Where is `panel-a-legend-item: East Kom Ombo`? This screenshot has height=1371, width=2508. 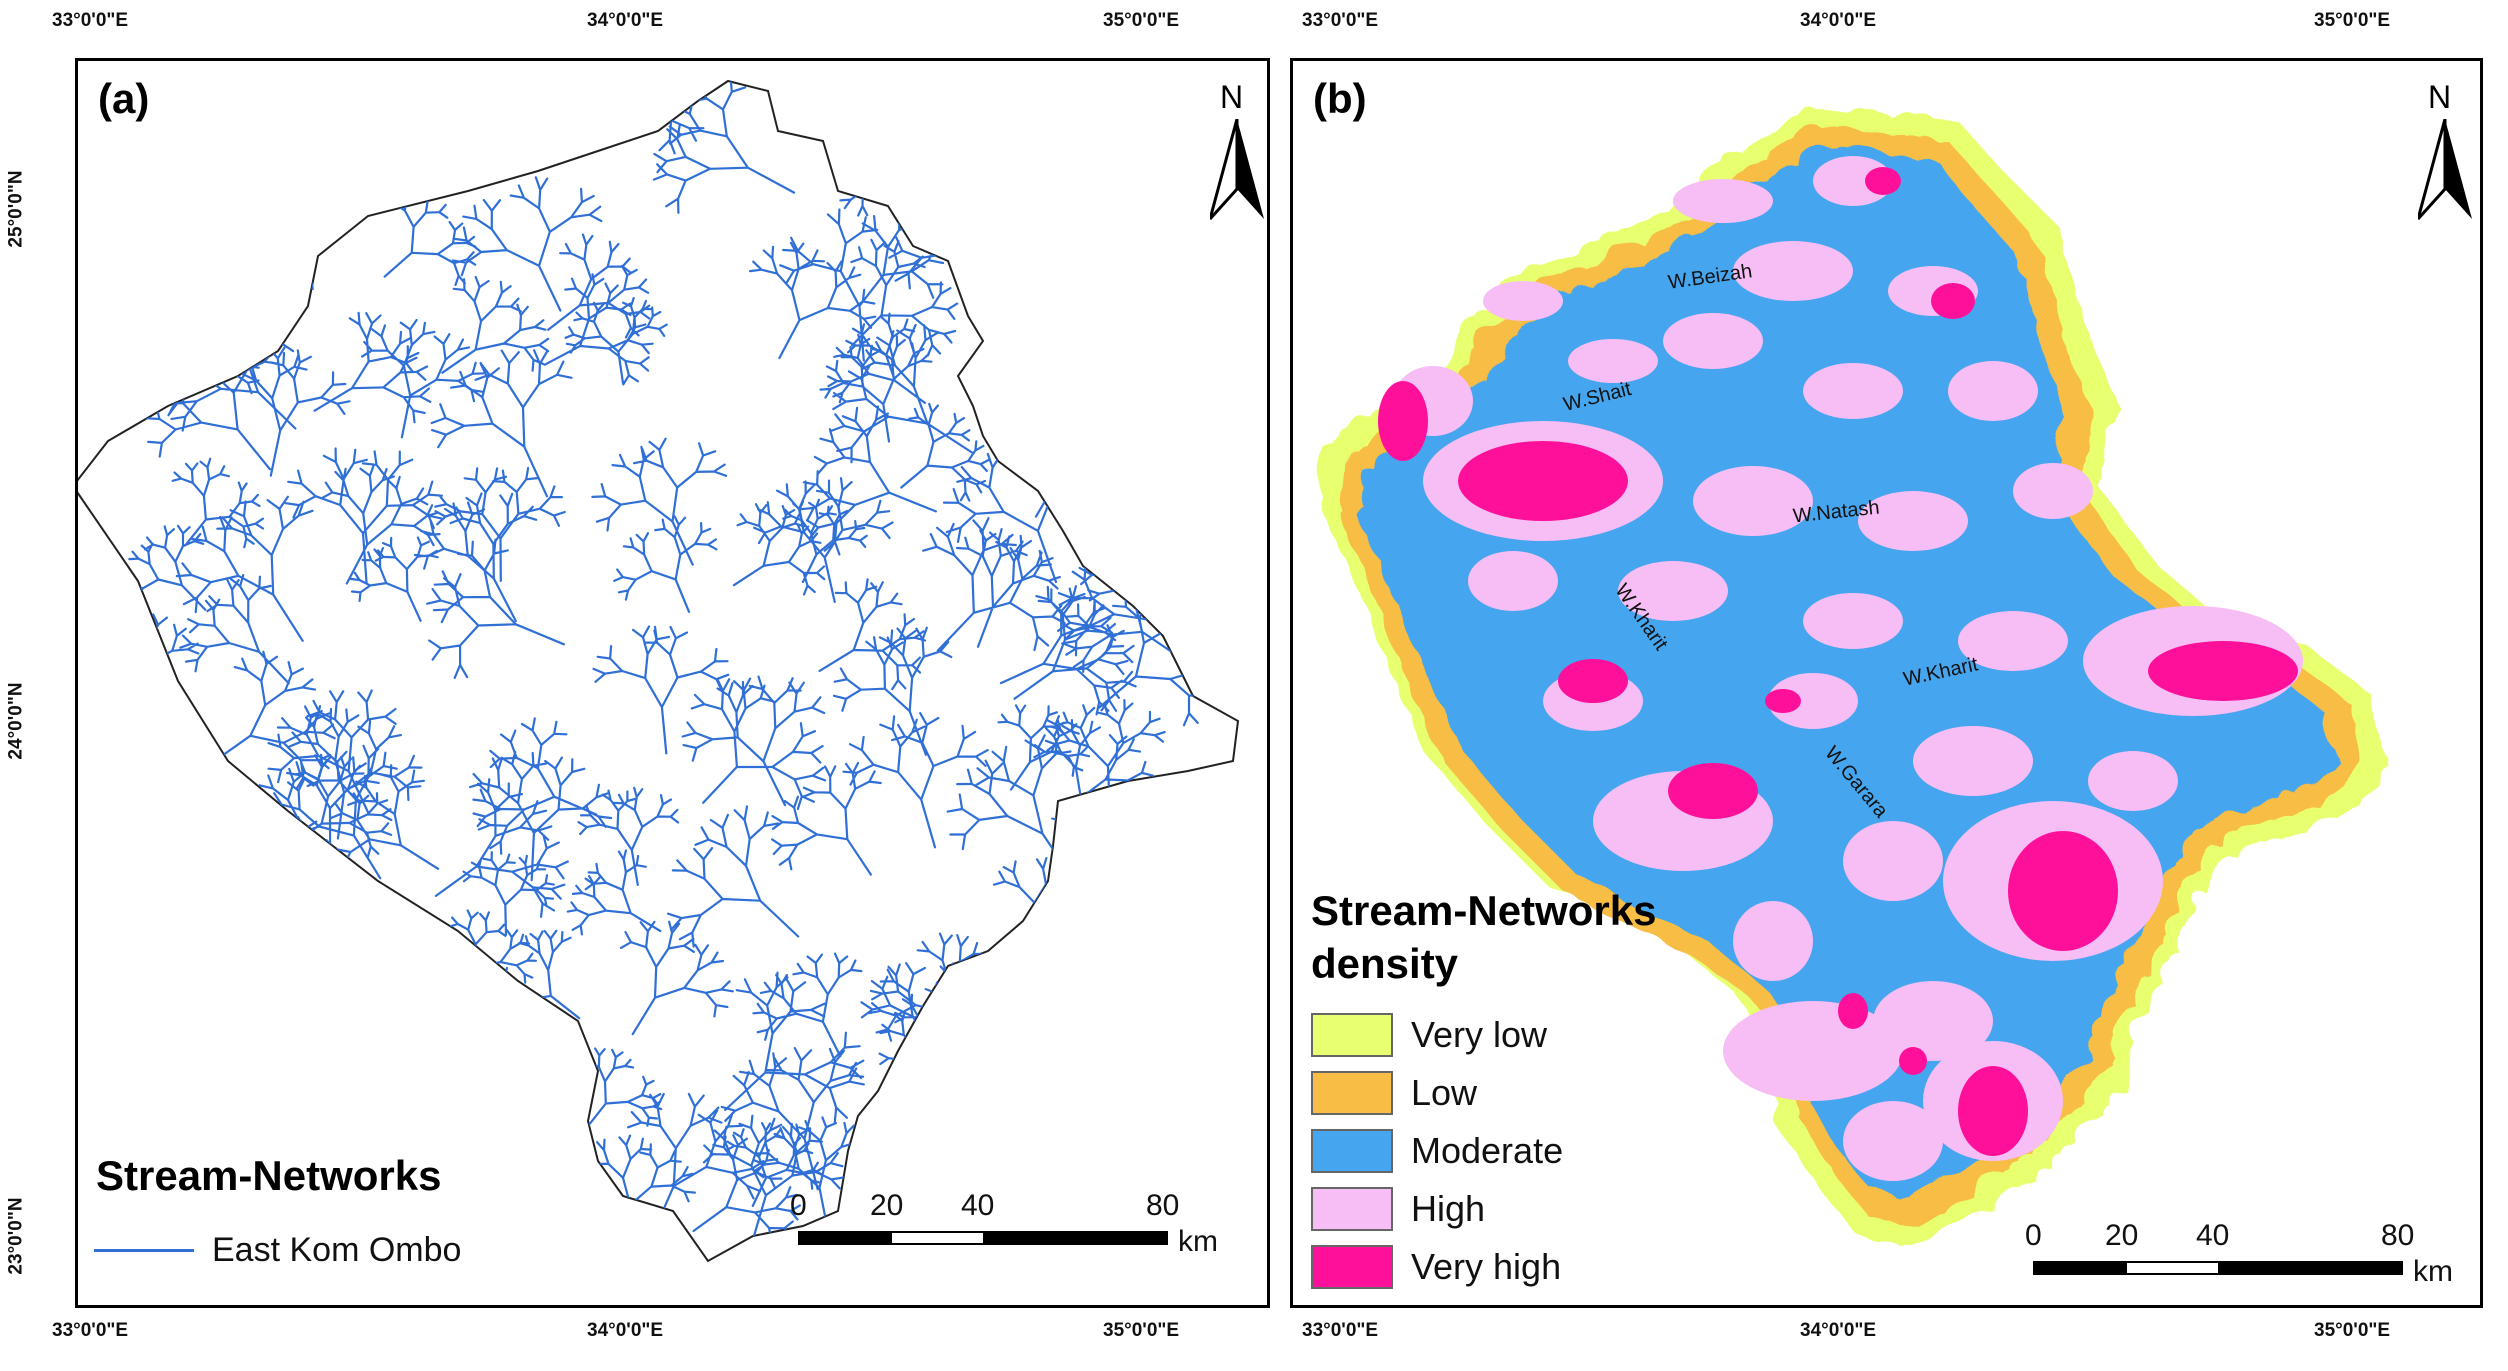 panel-a-legend-item: East Kom Ombo is located at coordinates (277, 1250).